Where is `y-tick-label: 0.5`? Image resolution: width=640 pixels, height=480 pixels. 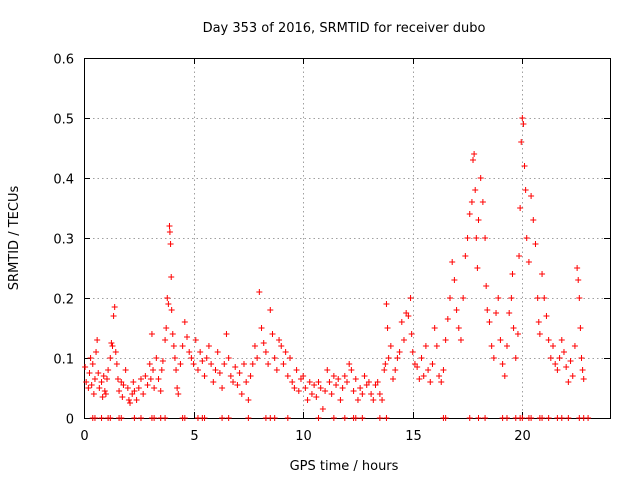 y-tick-label: 0.5 is located at coordinates (63, 120).